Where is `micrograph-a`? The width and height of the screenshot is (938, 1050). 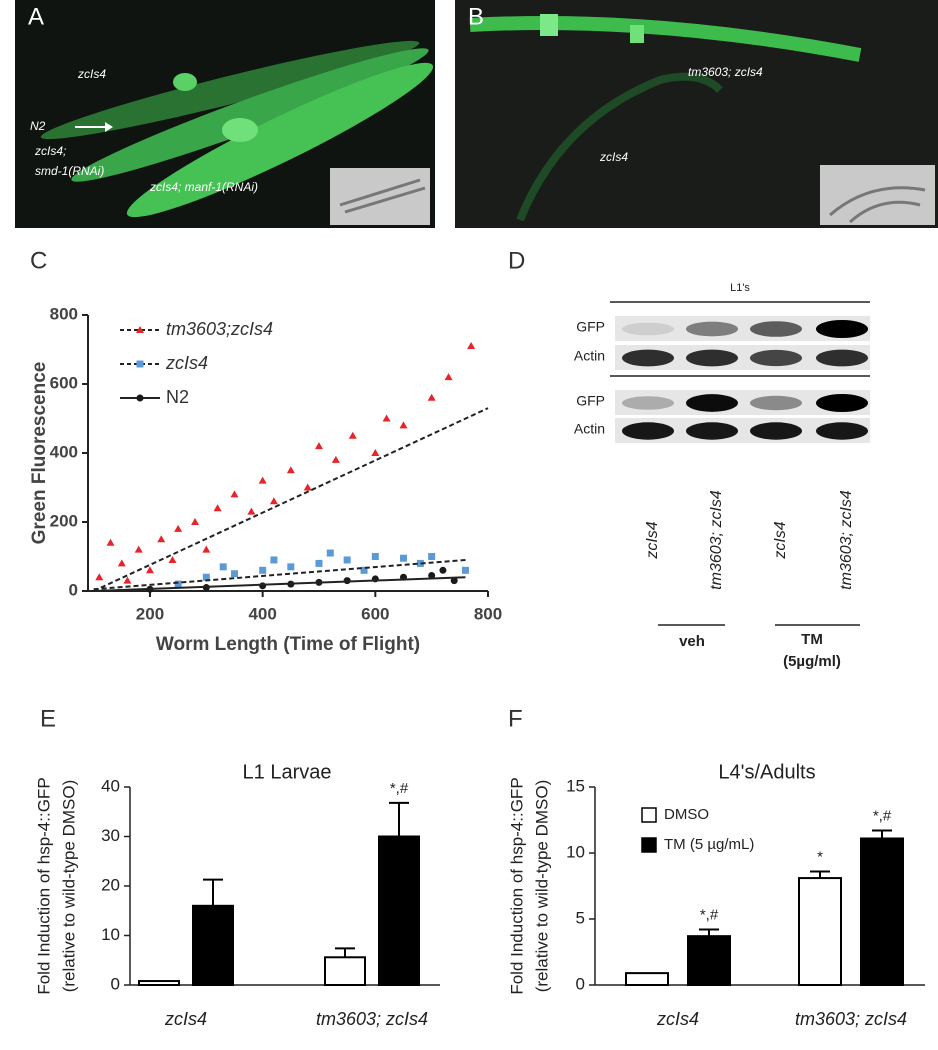
micrograph-a is located at coordinates (225, 114).